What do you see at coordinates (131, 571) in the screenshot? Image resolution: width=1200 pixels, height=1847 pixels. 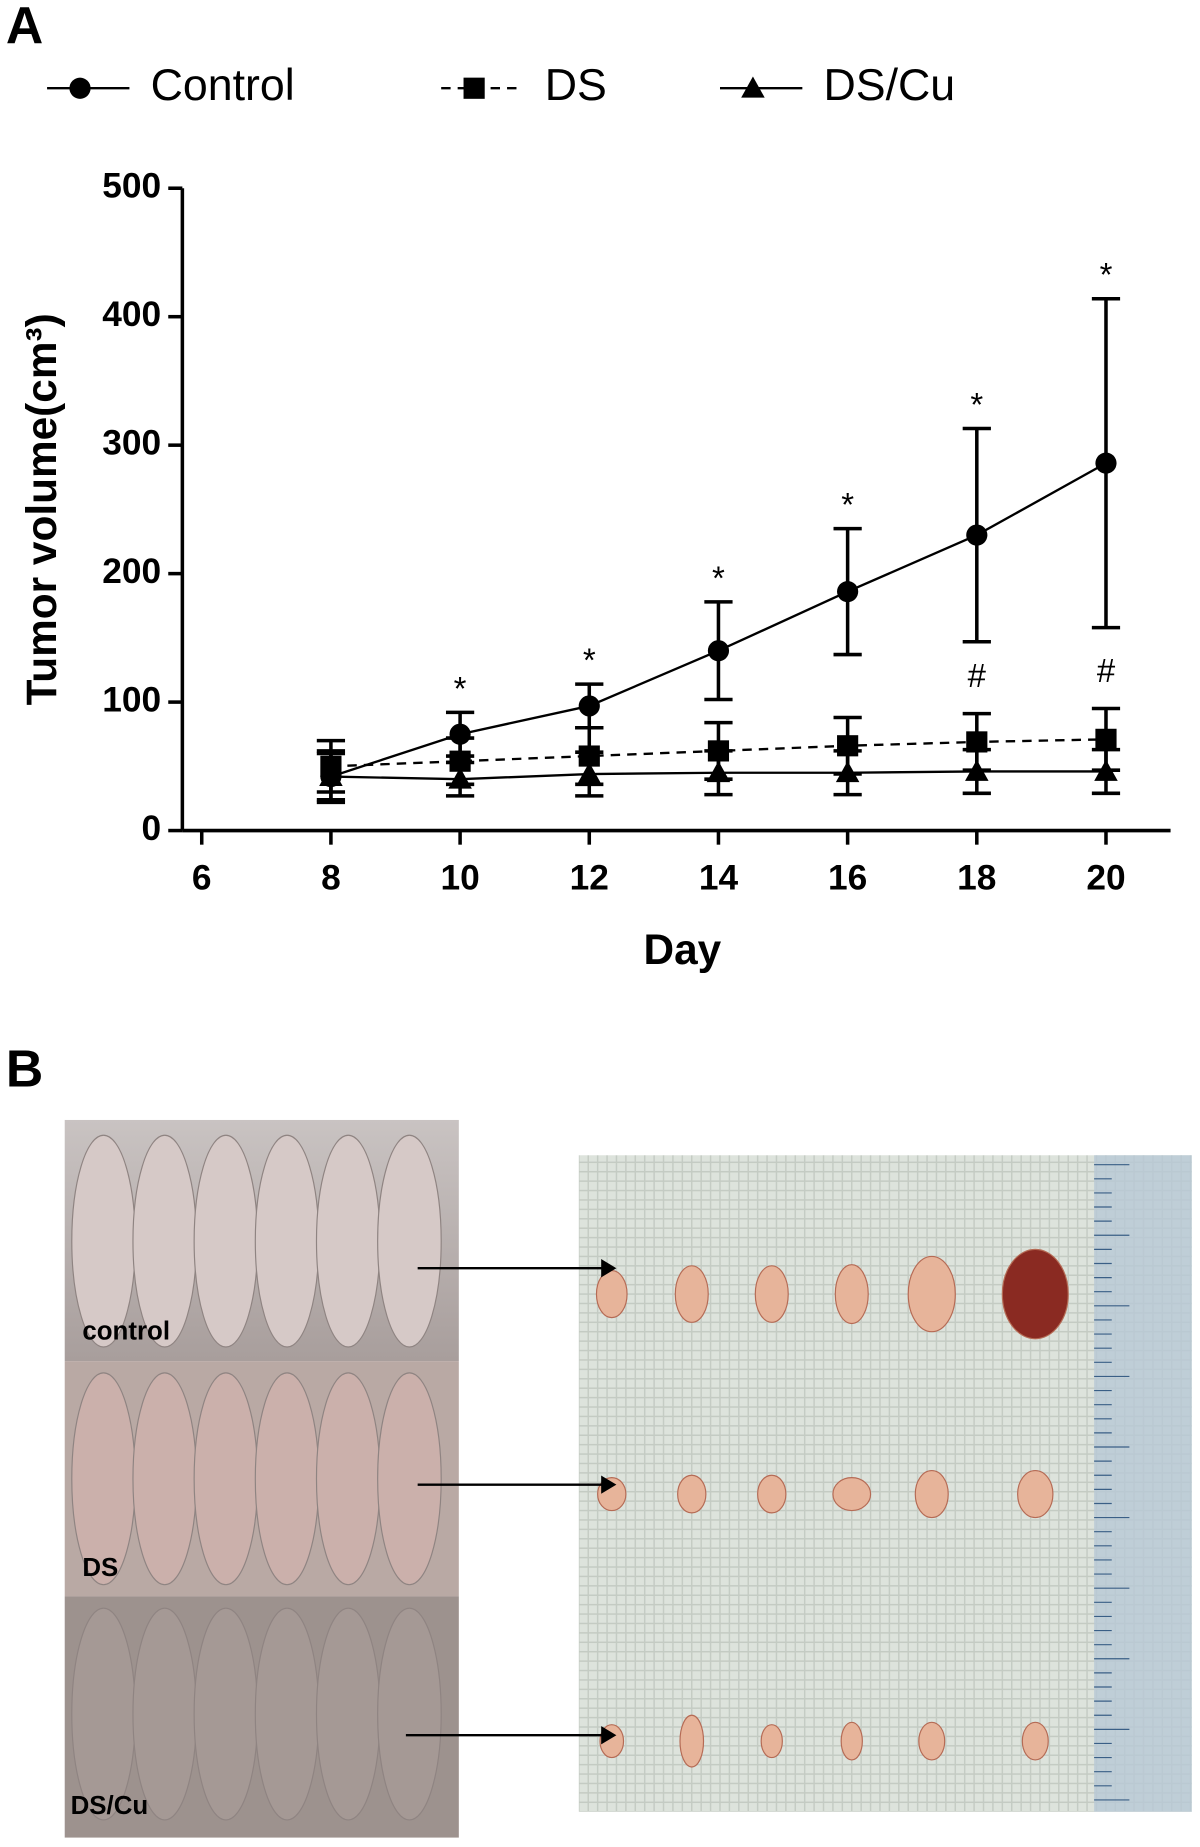 I see `y-tick-label: 200` at bounding box center [131, 571].